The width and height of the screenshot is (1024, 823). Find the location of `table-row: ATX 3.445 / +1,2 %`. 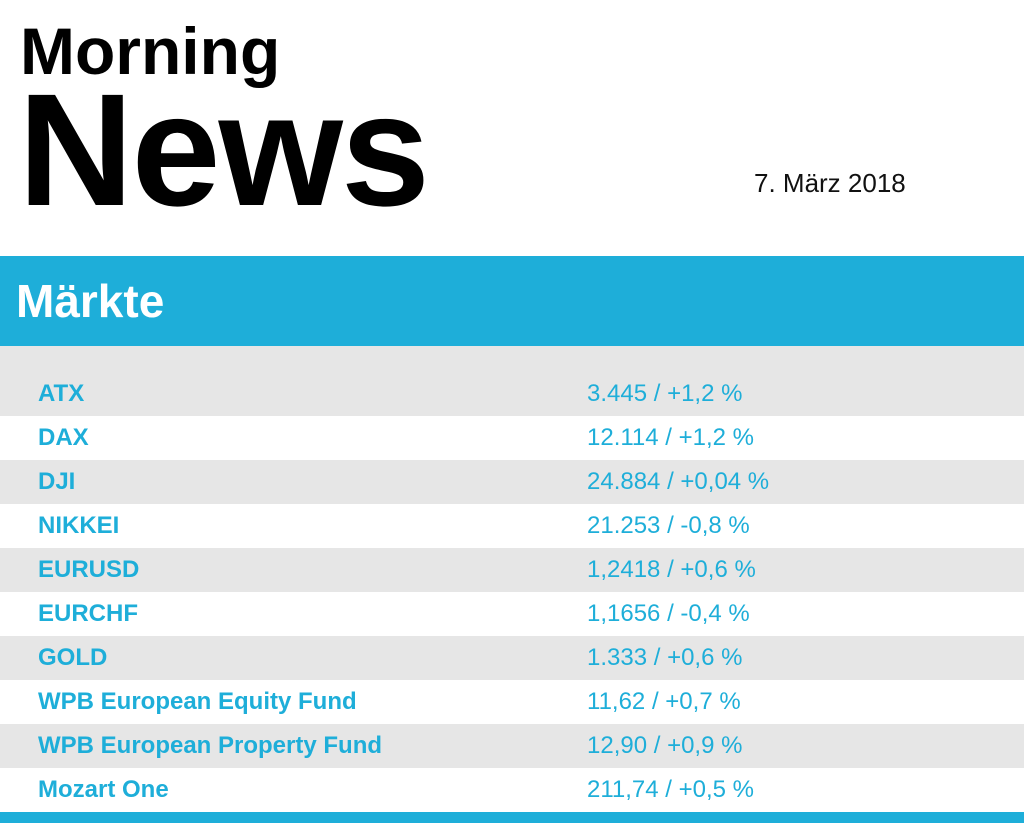

table-row: ATX 3.445 / +1,2 % is located at coordinates (512, 381).